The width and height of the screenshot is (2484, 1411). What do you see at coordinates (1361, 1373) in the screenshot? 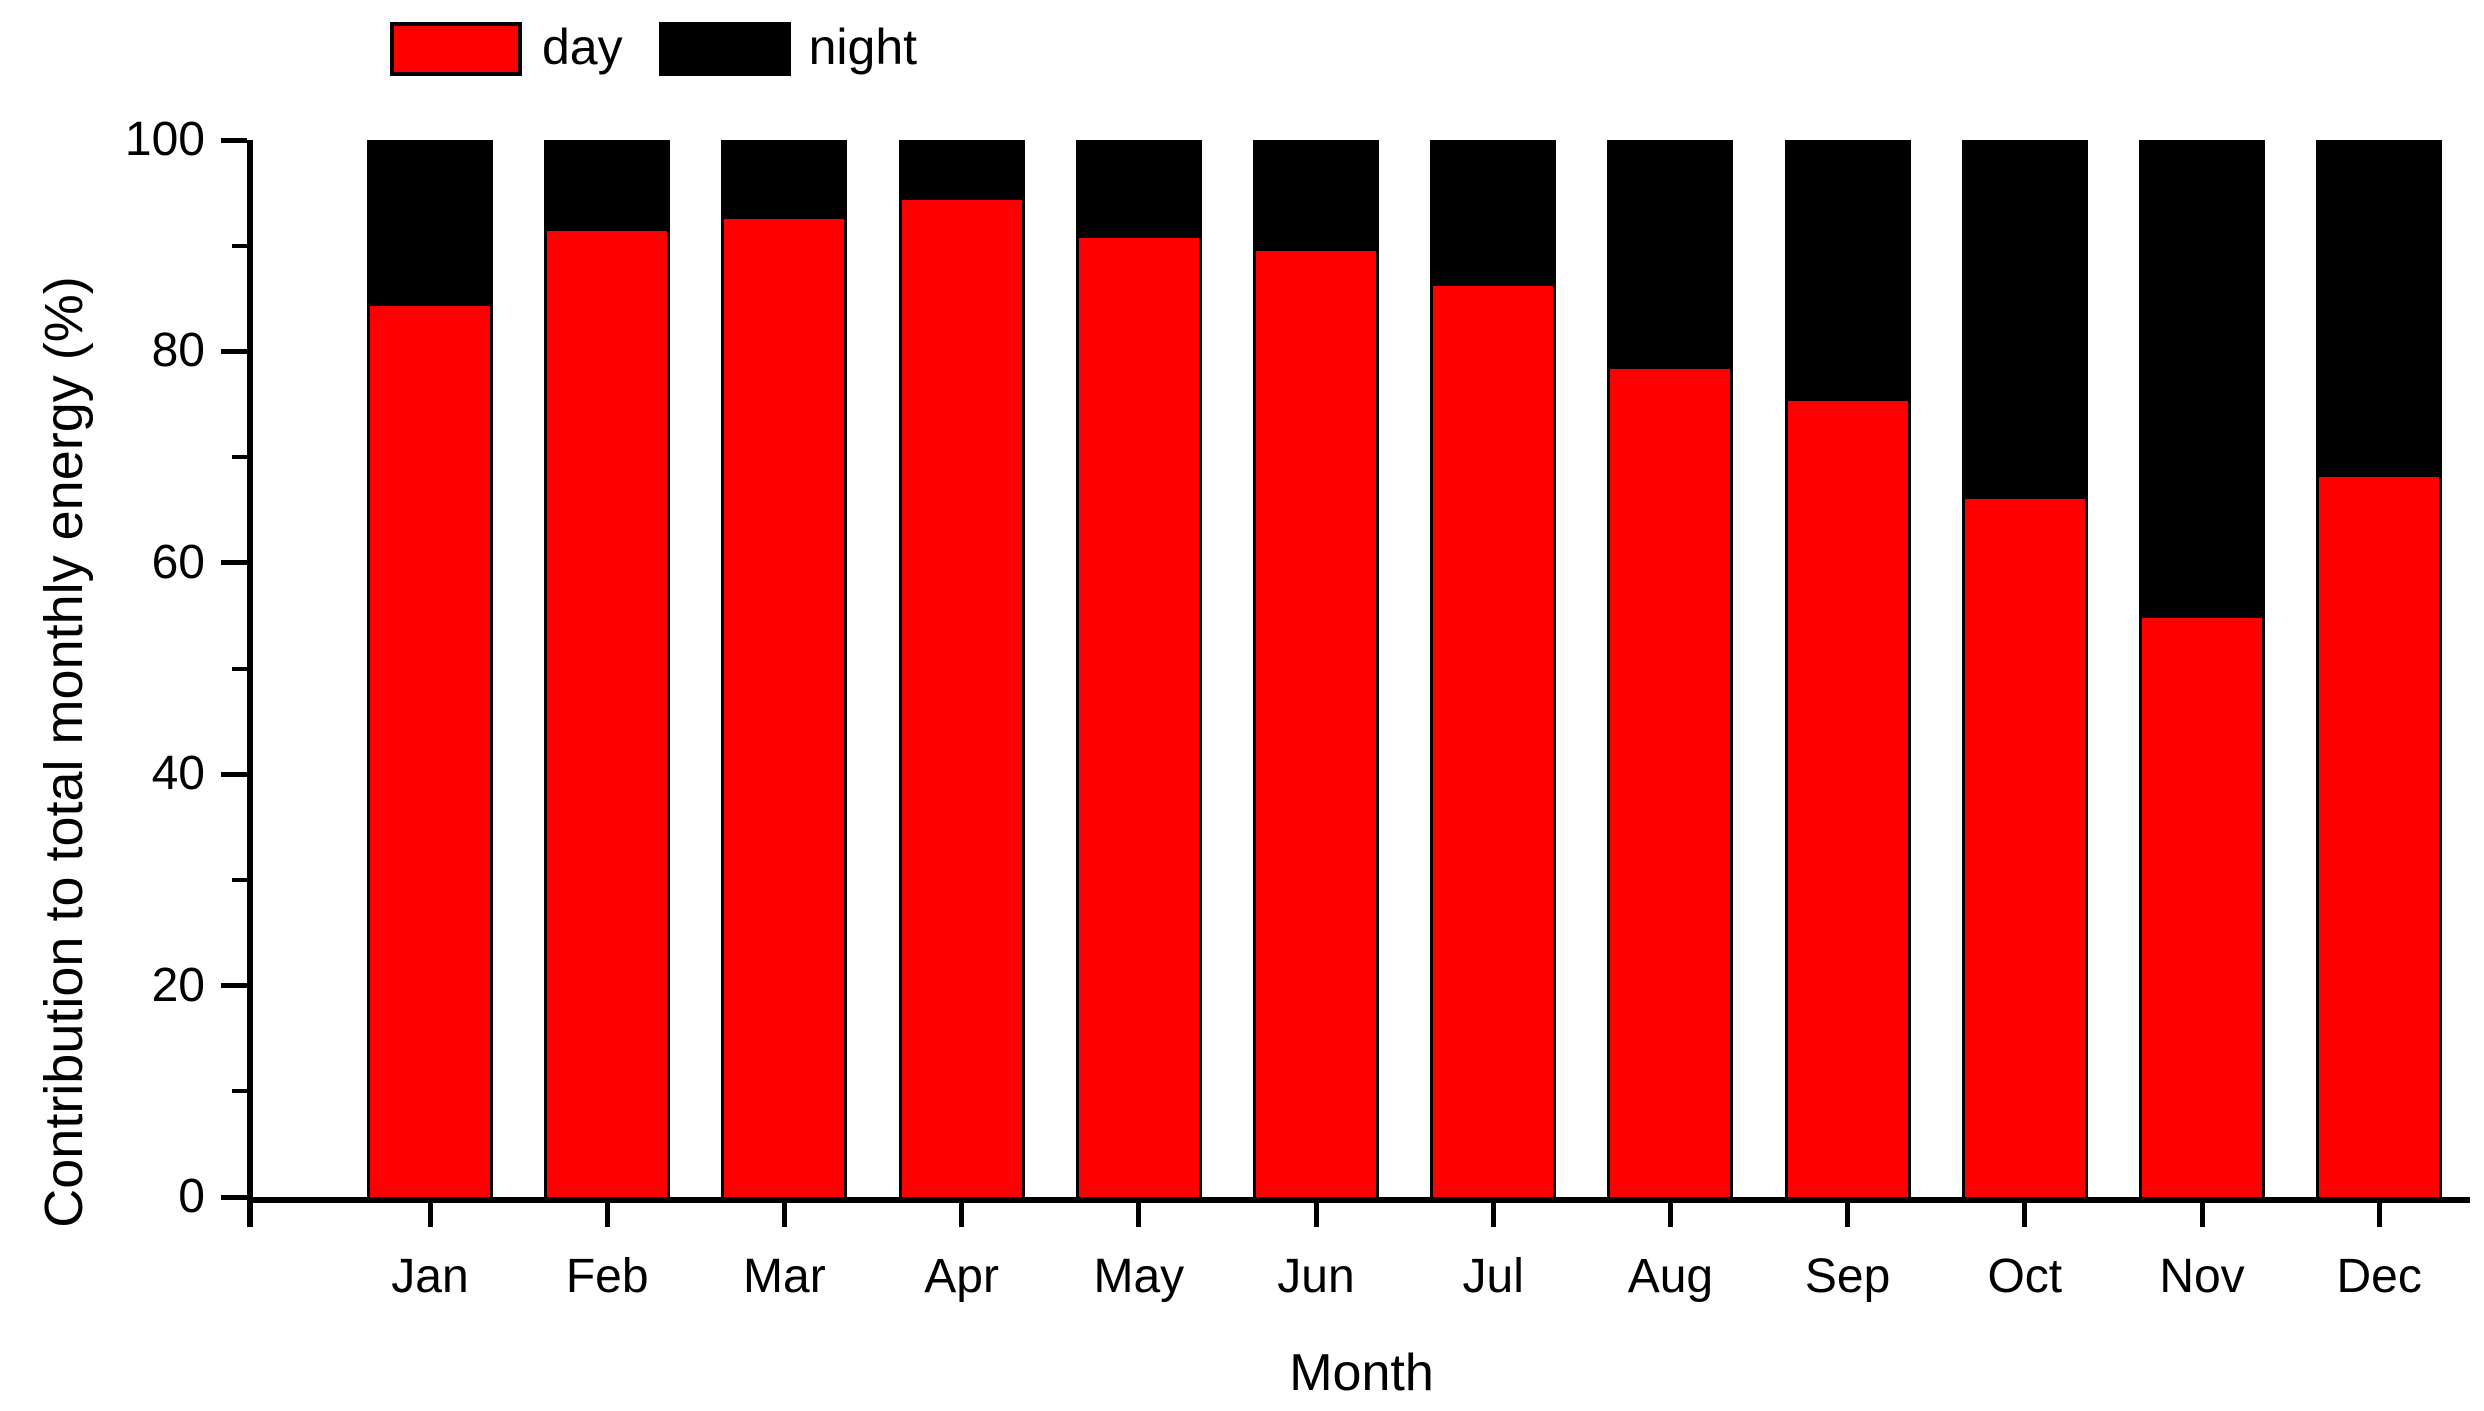
I see `x-axis-title: Month` at bounding box center [1361, 1373].